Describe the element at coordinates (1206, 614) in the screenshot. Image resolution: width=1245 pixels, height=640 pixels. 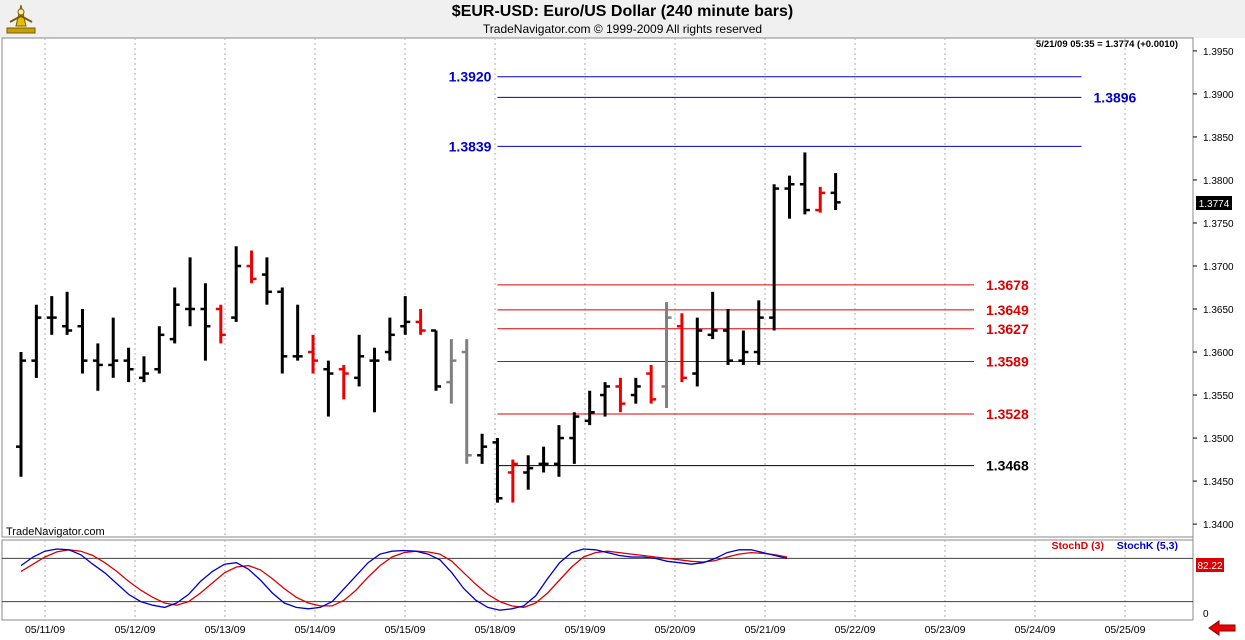
I see `stoch-zero-label: 0` at that location.